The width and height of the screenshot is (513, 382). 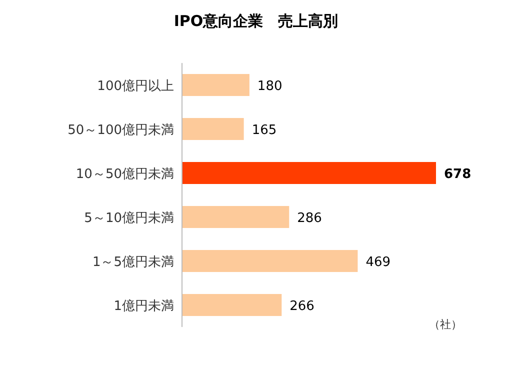 What do you see at coordinates (445, 324) in the screenshot?
I see `annotation: （社）` at bounding box center [445, 324].